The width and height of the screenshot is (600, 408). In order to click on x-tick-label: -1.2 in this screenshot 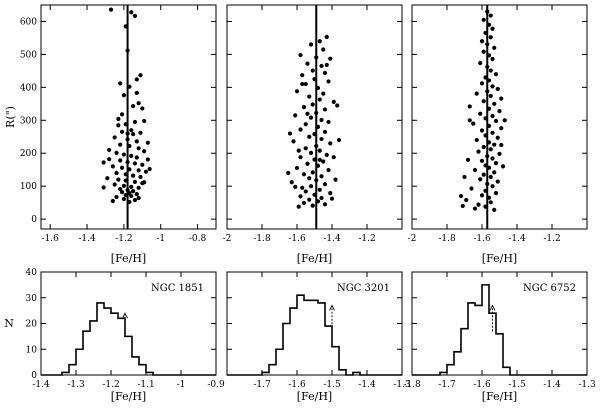, I will do `click(123, 239)`.